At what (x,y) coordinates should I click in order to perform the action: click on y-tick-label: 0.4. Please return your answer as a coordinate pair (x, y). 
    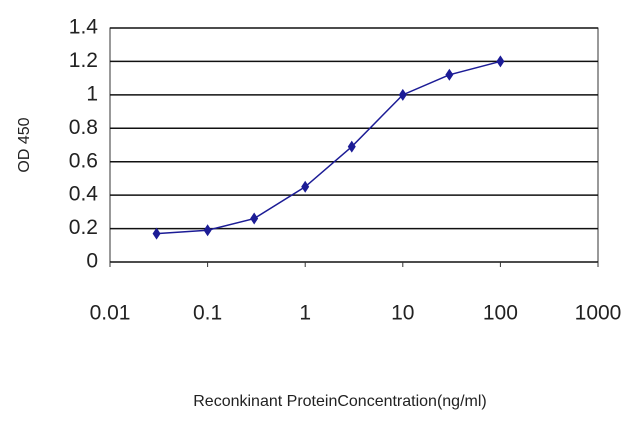
    Looking at the image, I should click on (84, 194).